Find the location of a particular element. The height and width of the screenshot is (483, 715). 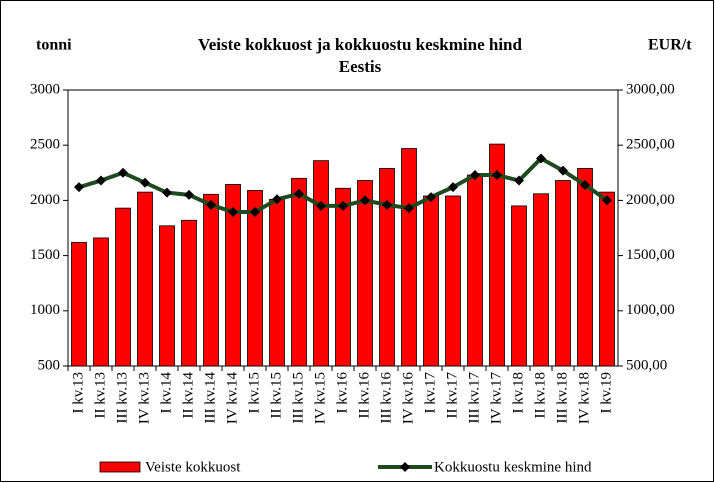

x-tick-label: I kv.13 is located at coordinates (78, 393).